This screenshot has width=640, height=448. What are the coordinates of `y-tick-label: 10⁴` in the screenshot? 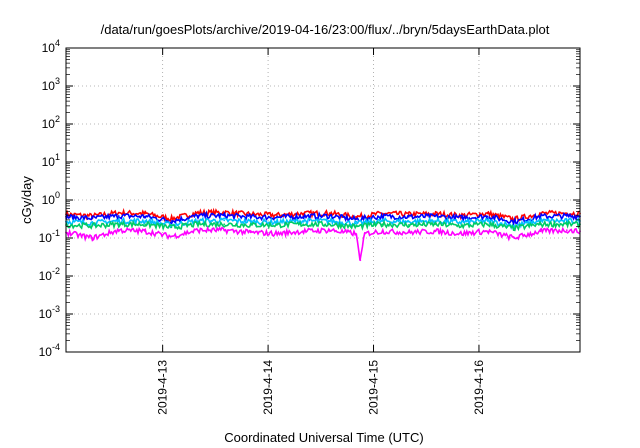 It's located at (51, 46).